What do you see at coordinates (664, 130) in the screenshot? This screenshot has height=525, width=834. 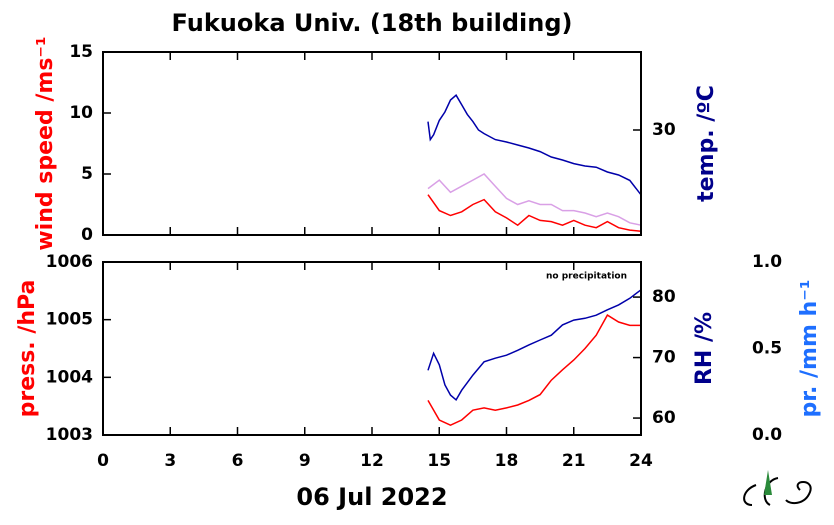 I see `y2-tick-label: 30` at bounding box center [664, 130].